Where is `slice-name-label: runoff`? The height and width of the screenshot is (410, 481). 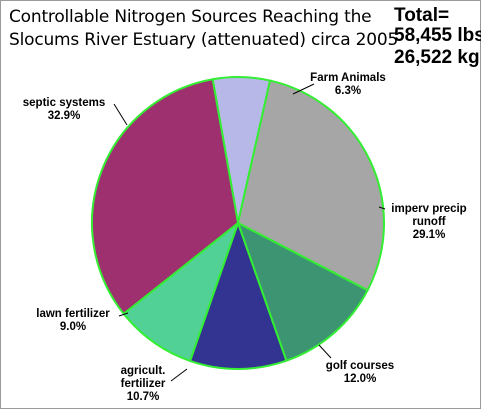
slice-name-label: runoff is located at coordinates (428, 222).